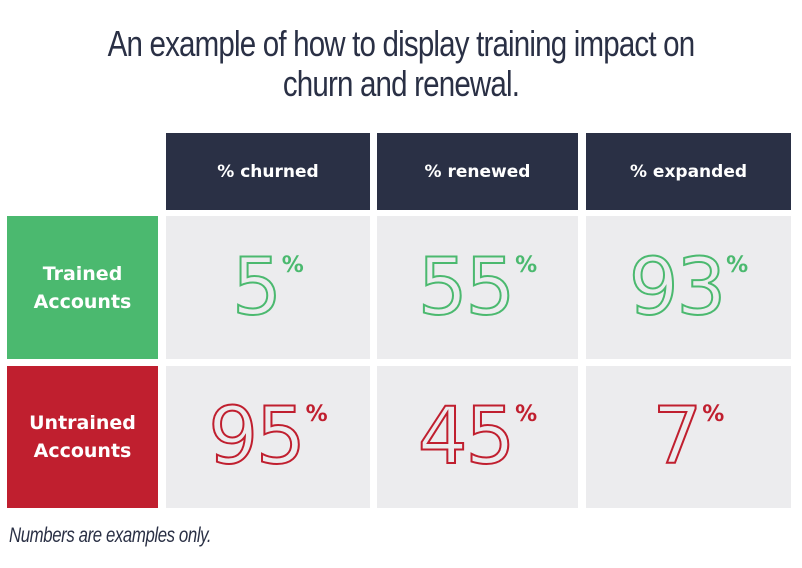 This screenshot has width=802, height=568. I want to click on value-number: 55, so click(466, 287).